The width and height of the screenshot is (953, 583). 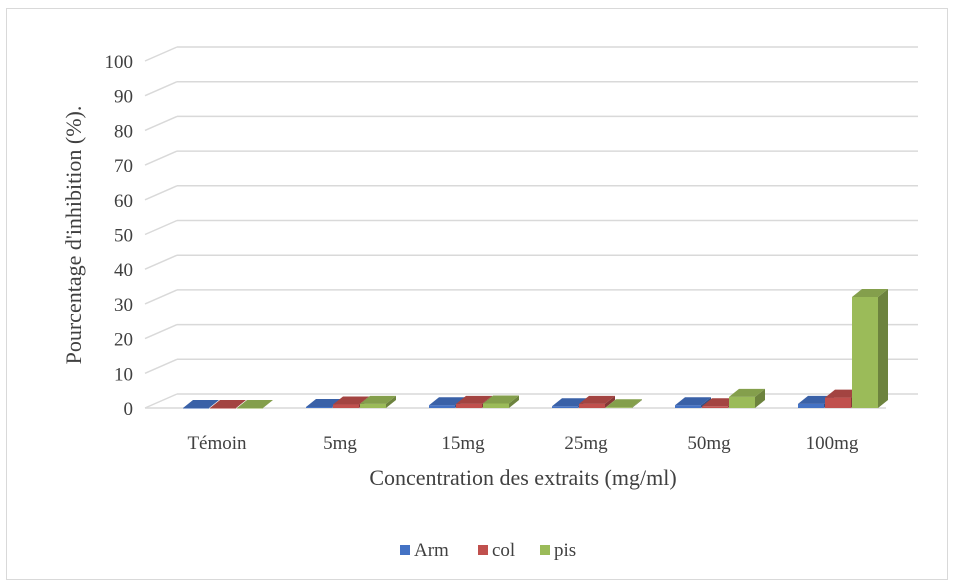 What do you see at coordinates (123, 166) in the screenshot?
I see `y-tick-label: 70` at bounding box center [123, 166].